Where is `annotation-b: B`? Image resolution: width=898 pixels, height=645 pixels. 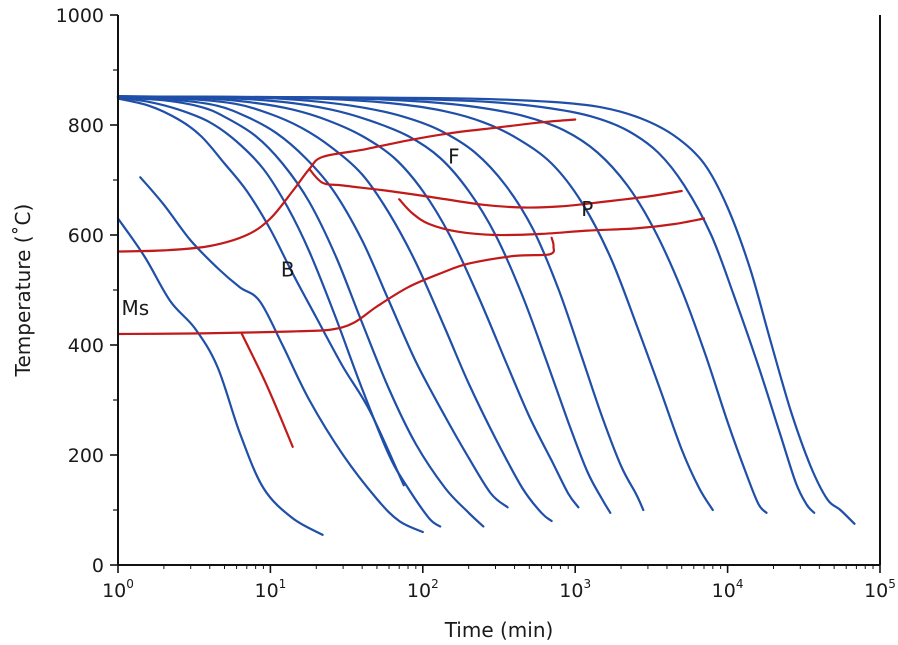 annotation-b: B is located at coordinates (288, 269).